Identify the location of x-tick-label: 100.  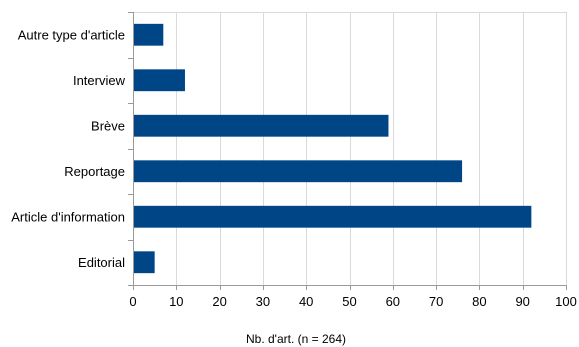
(566, 301).